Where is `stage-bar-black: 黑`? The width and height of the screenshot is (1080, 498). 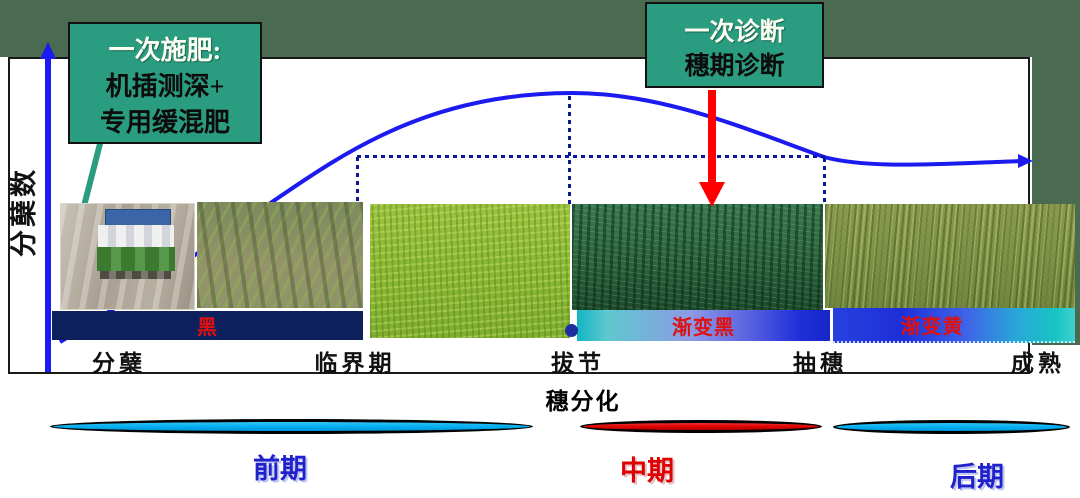
stage-bar-black: 黑 is located at coordinates (207, 325).